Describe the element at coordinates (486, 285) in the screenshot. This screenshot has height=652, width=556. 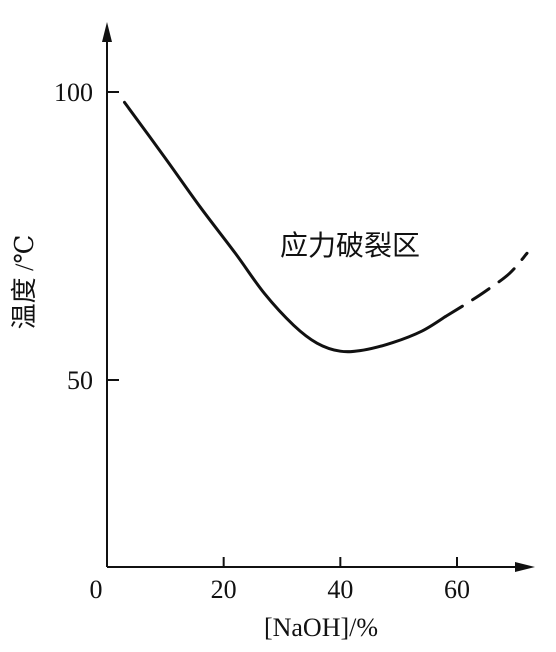
I see `dashed-curve-series` at that location.